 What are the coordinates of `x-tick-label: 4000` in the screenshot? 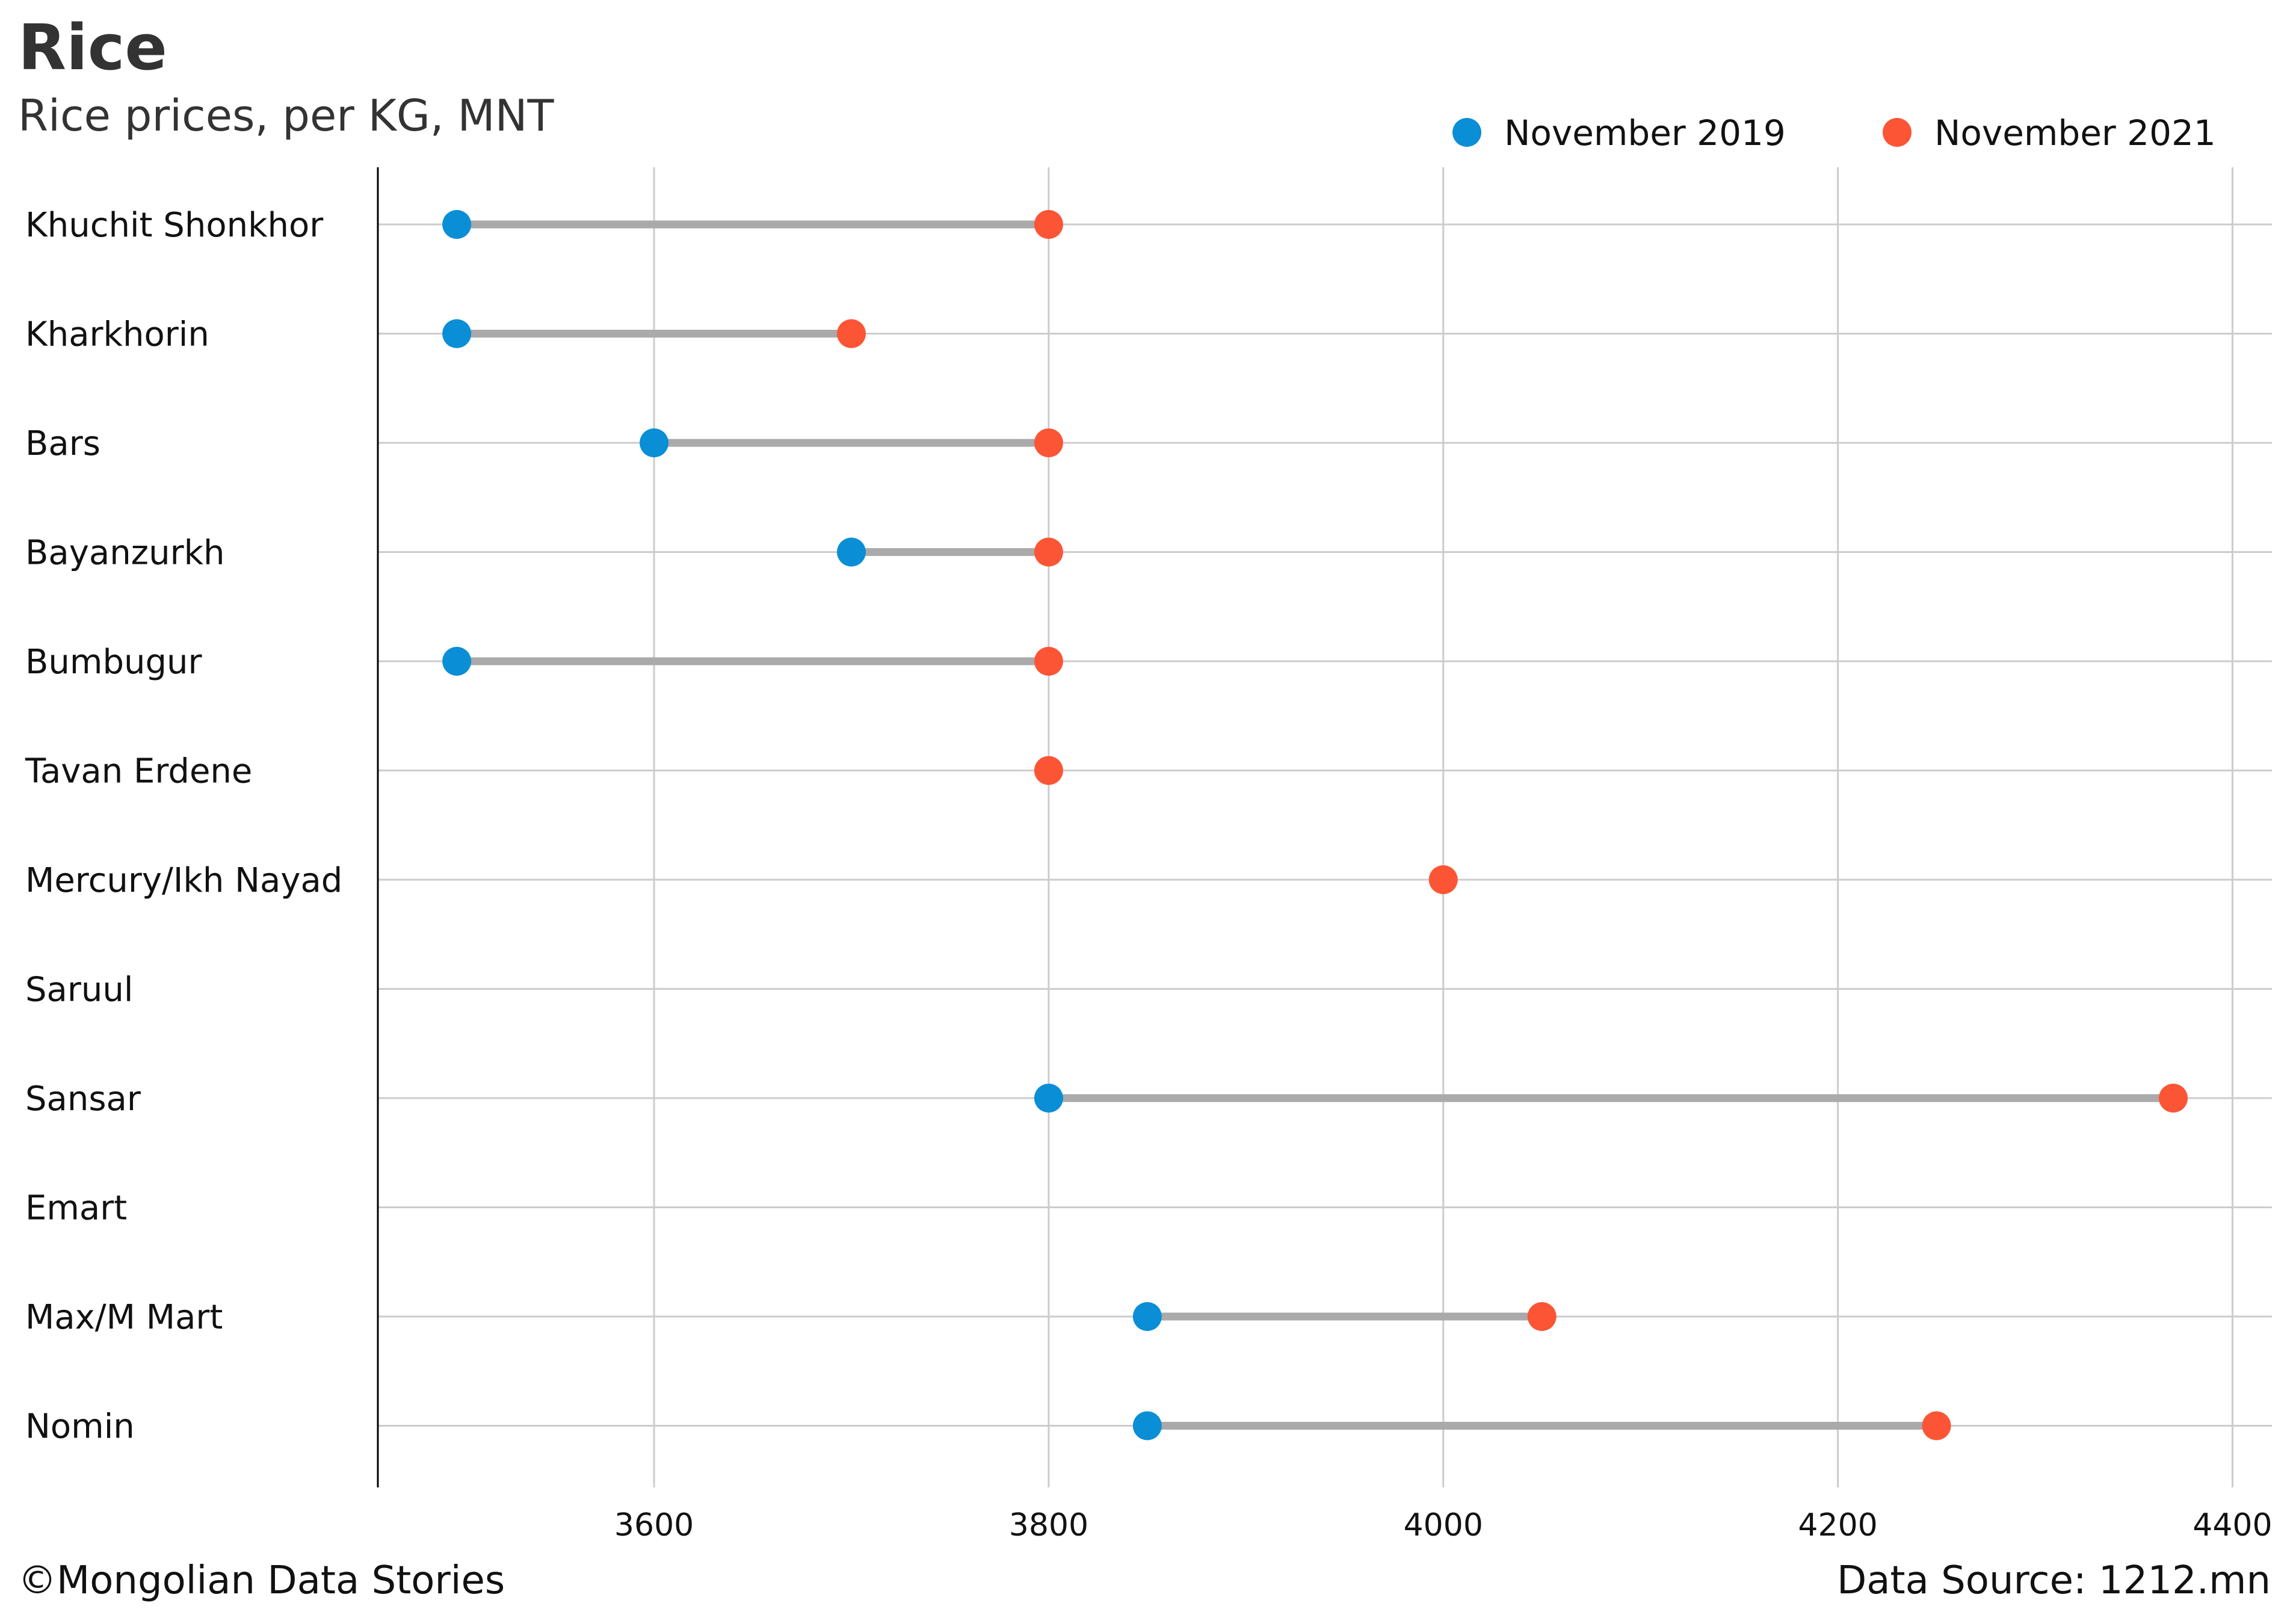 It's located at (1443, 1525).